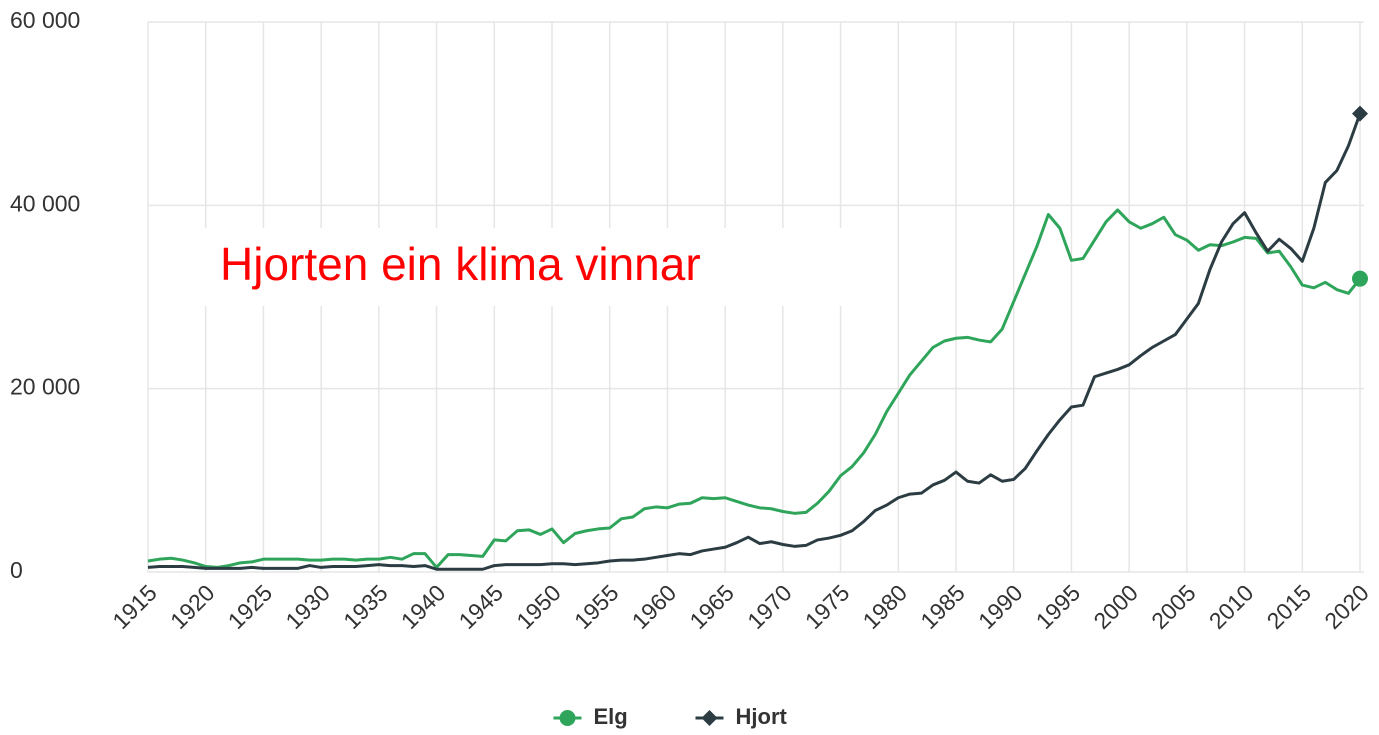  What do you see at coordinates (1058, 606) in the screenshot?
I see `x-tick-label: 1995` at bounding box center [1058, 606].